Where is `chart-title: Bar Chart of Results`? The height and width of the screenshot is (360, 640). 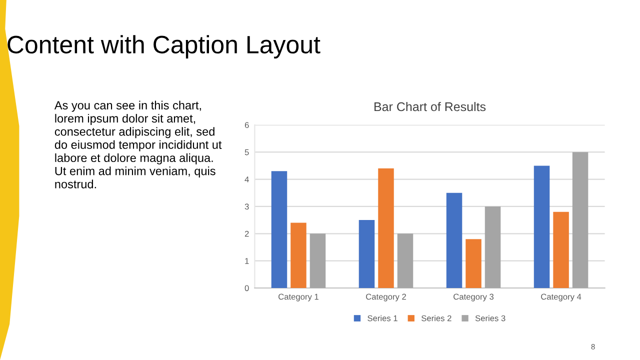 chart-title: Bar Chart of Results is located at coordinates (430, 107).